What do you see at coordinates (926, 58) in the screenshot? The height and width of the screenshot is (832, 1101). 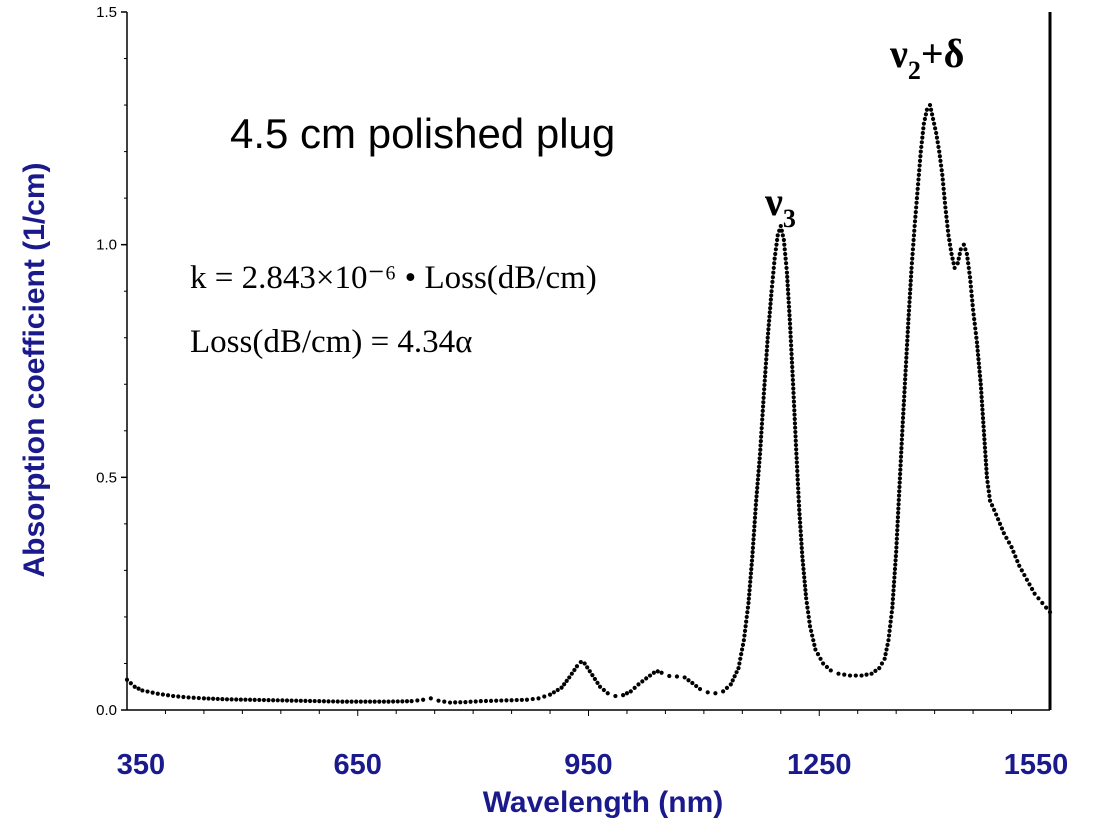 I see `peak-label-v2-text: ν2+δ` at bounding box center [926, 58].